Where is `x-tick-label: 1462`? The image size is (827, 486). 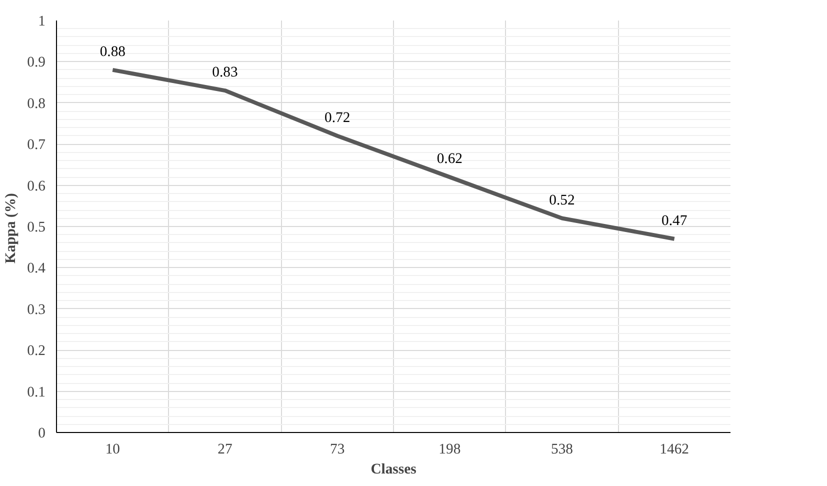 x-tick-label: 1462 is located at coordinates (674, 450).